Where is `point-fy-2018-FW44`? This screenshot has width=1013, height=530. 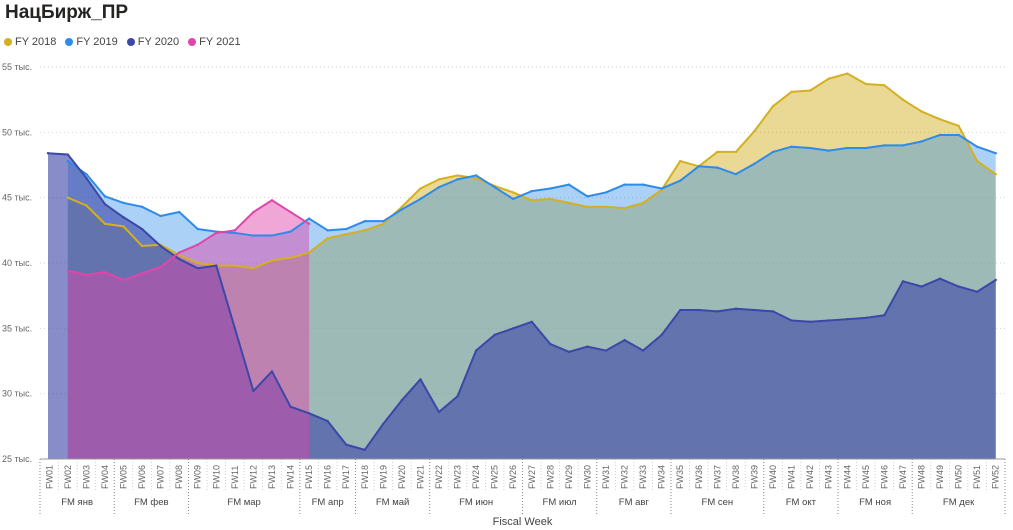
point-fy-2018-FW44 is located at coordinates (847, 73).